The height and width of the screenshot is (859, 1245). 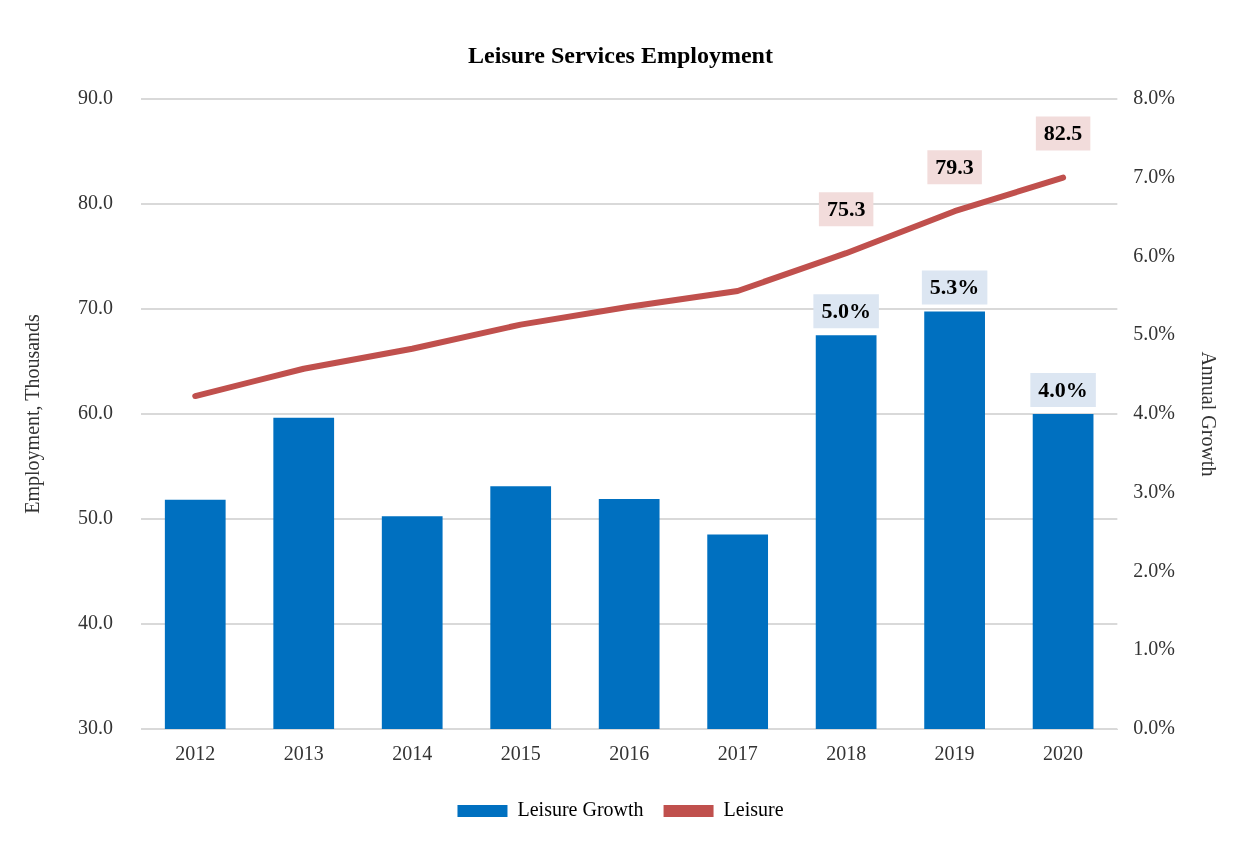 What do you see at coordinates (954, 753) in the screenshot?
I see `x-tick-label: 2019` at bounding box center [954, 753].